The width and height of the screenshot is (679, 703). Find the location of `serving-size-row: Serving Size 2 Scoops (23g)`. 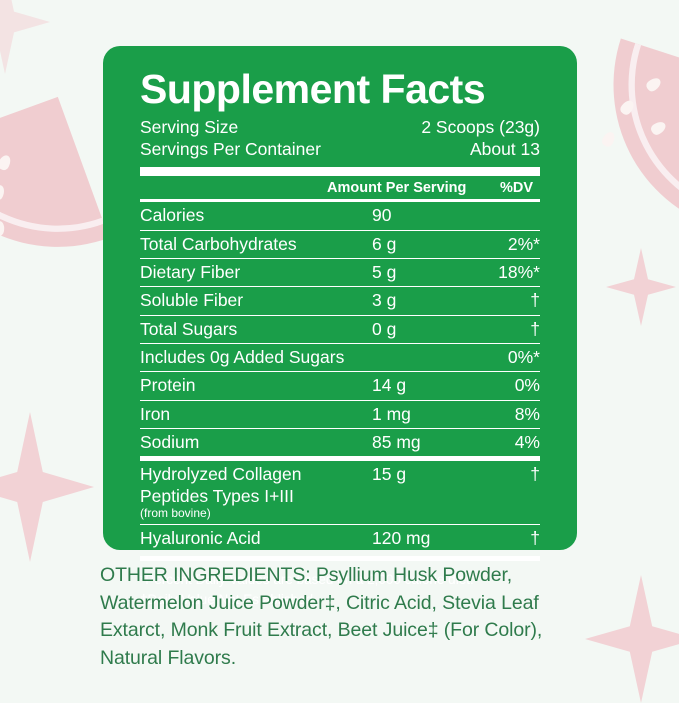

serving-size-row: Serving Size 2 Scoops (23g) is located at coordinates (340, 127).